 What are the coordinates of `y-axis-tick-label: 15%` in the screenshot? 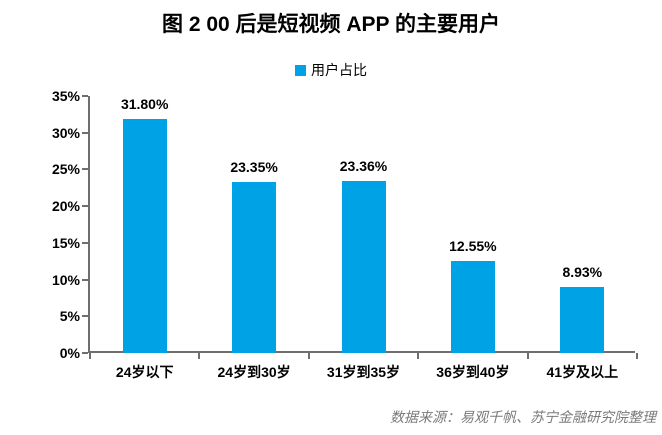 It's located at (65, 242).